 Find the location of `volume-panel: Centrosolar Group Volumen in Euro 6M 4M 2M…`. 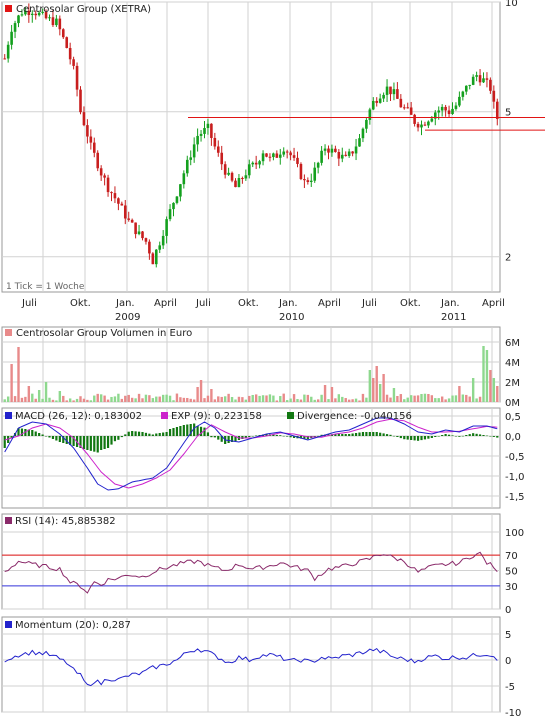

volume-panel: Centrosolar Group Volumen in Euro 6M 4M 2M… is located at coordinates (260, 367).